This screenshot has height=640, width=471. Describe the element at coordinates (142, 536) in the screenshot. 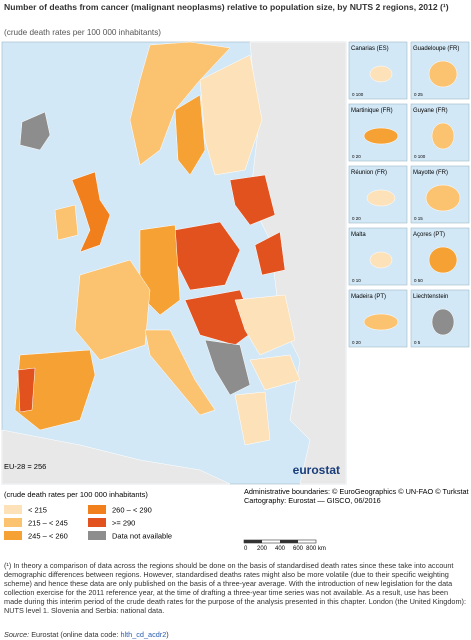

I see `legend-label: Data not available` at that location.